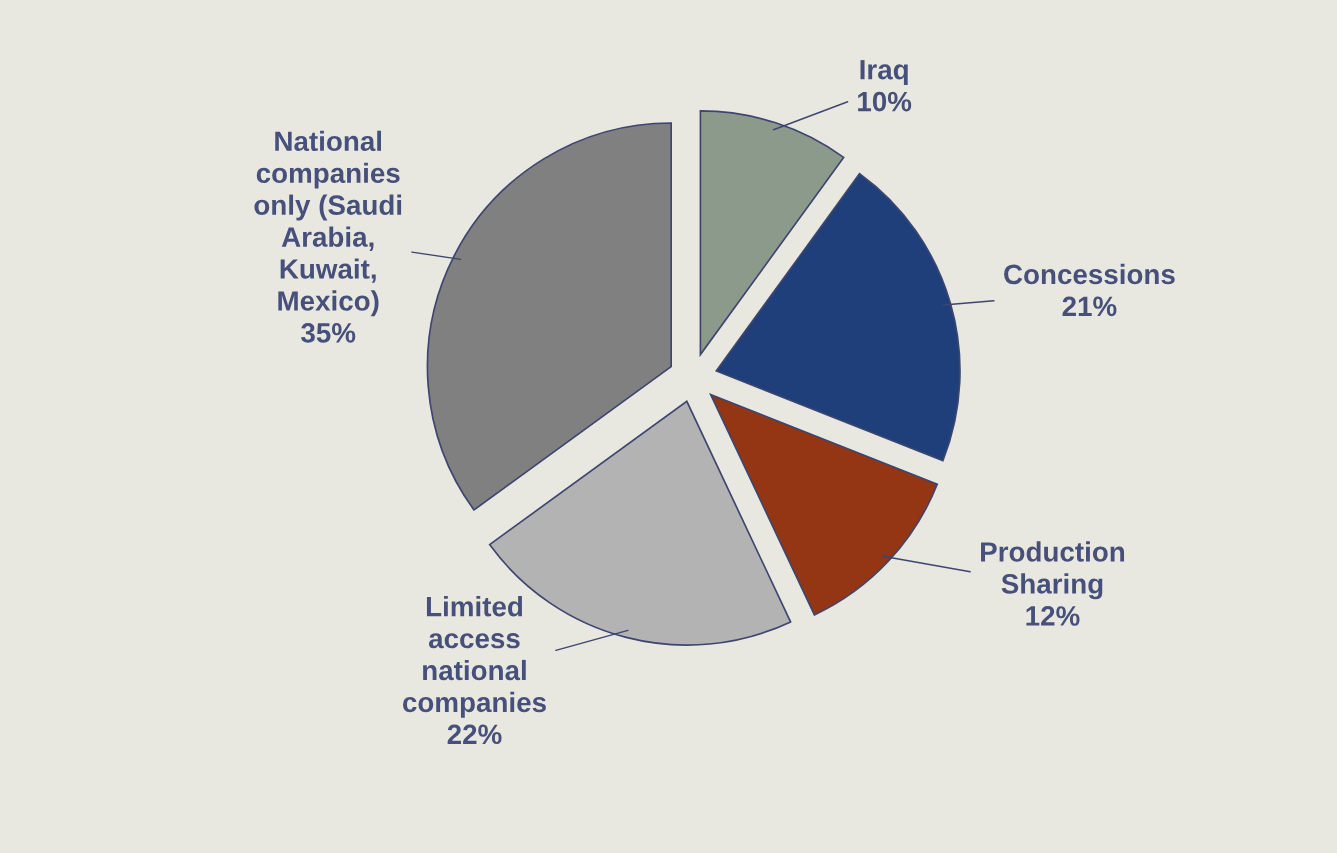 The image size is (1337, 853). I want to click on slice-label: Iraq, so click(884, 73).